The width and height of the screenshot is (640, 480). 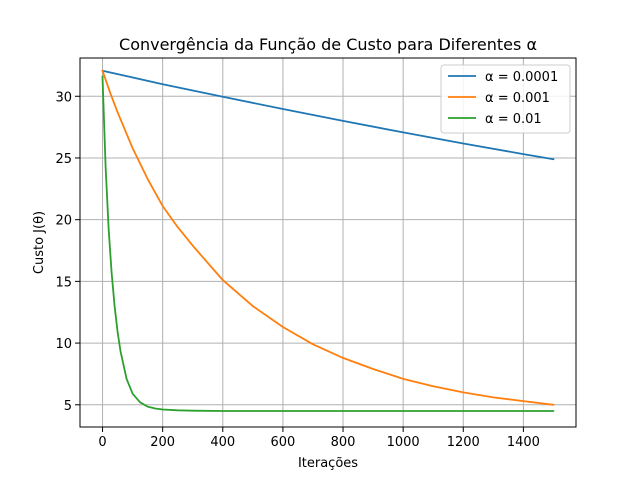 What do you see at coordinates (403, 442) in the screenshot?
I see `x-tick-label: 1000` at bounding box center [403, 442].